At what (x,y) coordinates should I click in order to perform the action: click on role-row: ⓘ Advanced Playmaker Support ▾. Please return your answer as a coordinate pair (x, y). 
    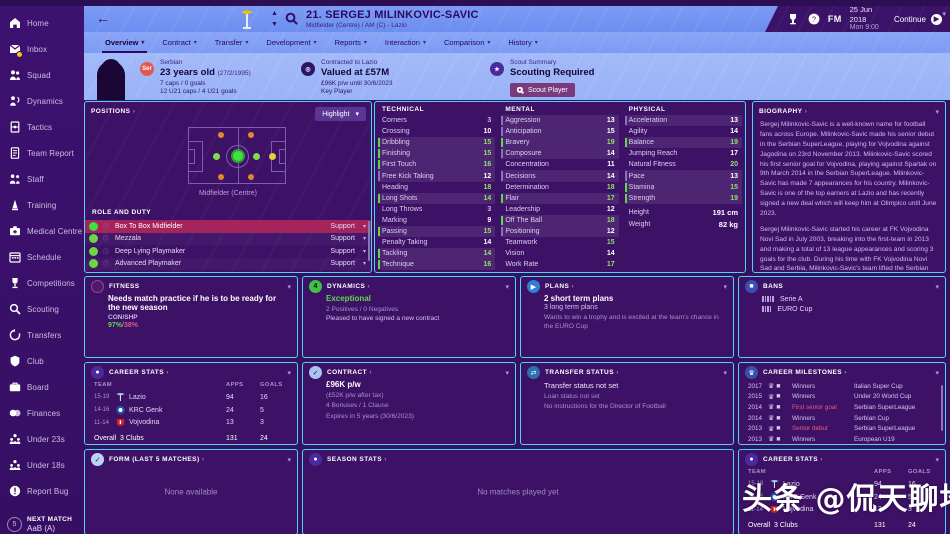
    Looking at the image, I should click on (228, 264).